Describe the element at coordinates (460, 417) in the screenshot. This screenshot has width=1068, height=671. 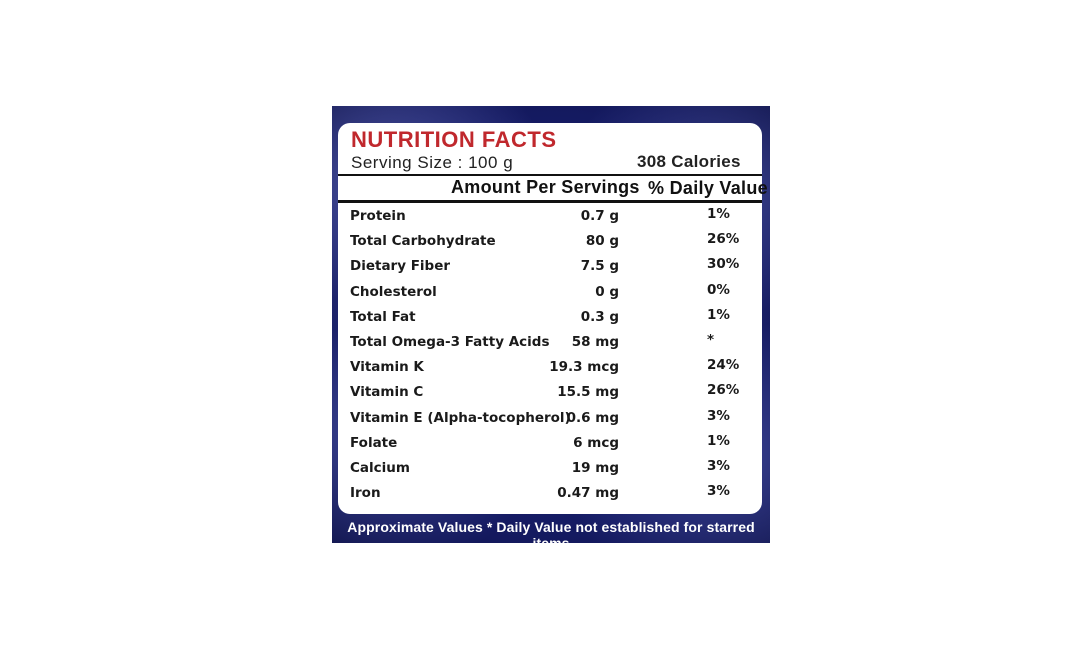
I see `nutrient-name: Vitamin E (Alpha-tocopherol)` at that location.